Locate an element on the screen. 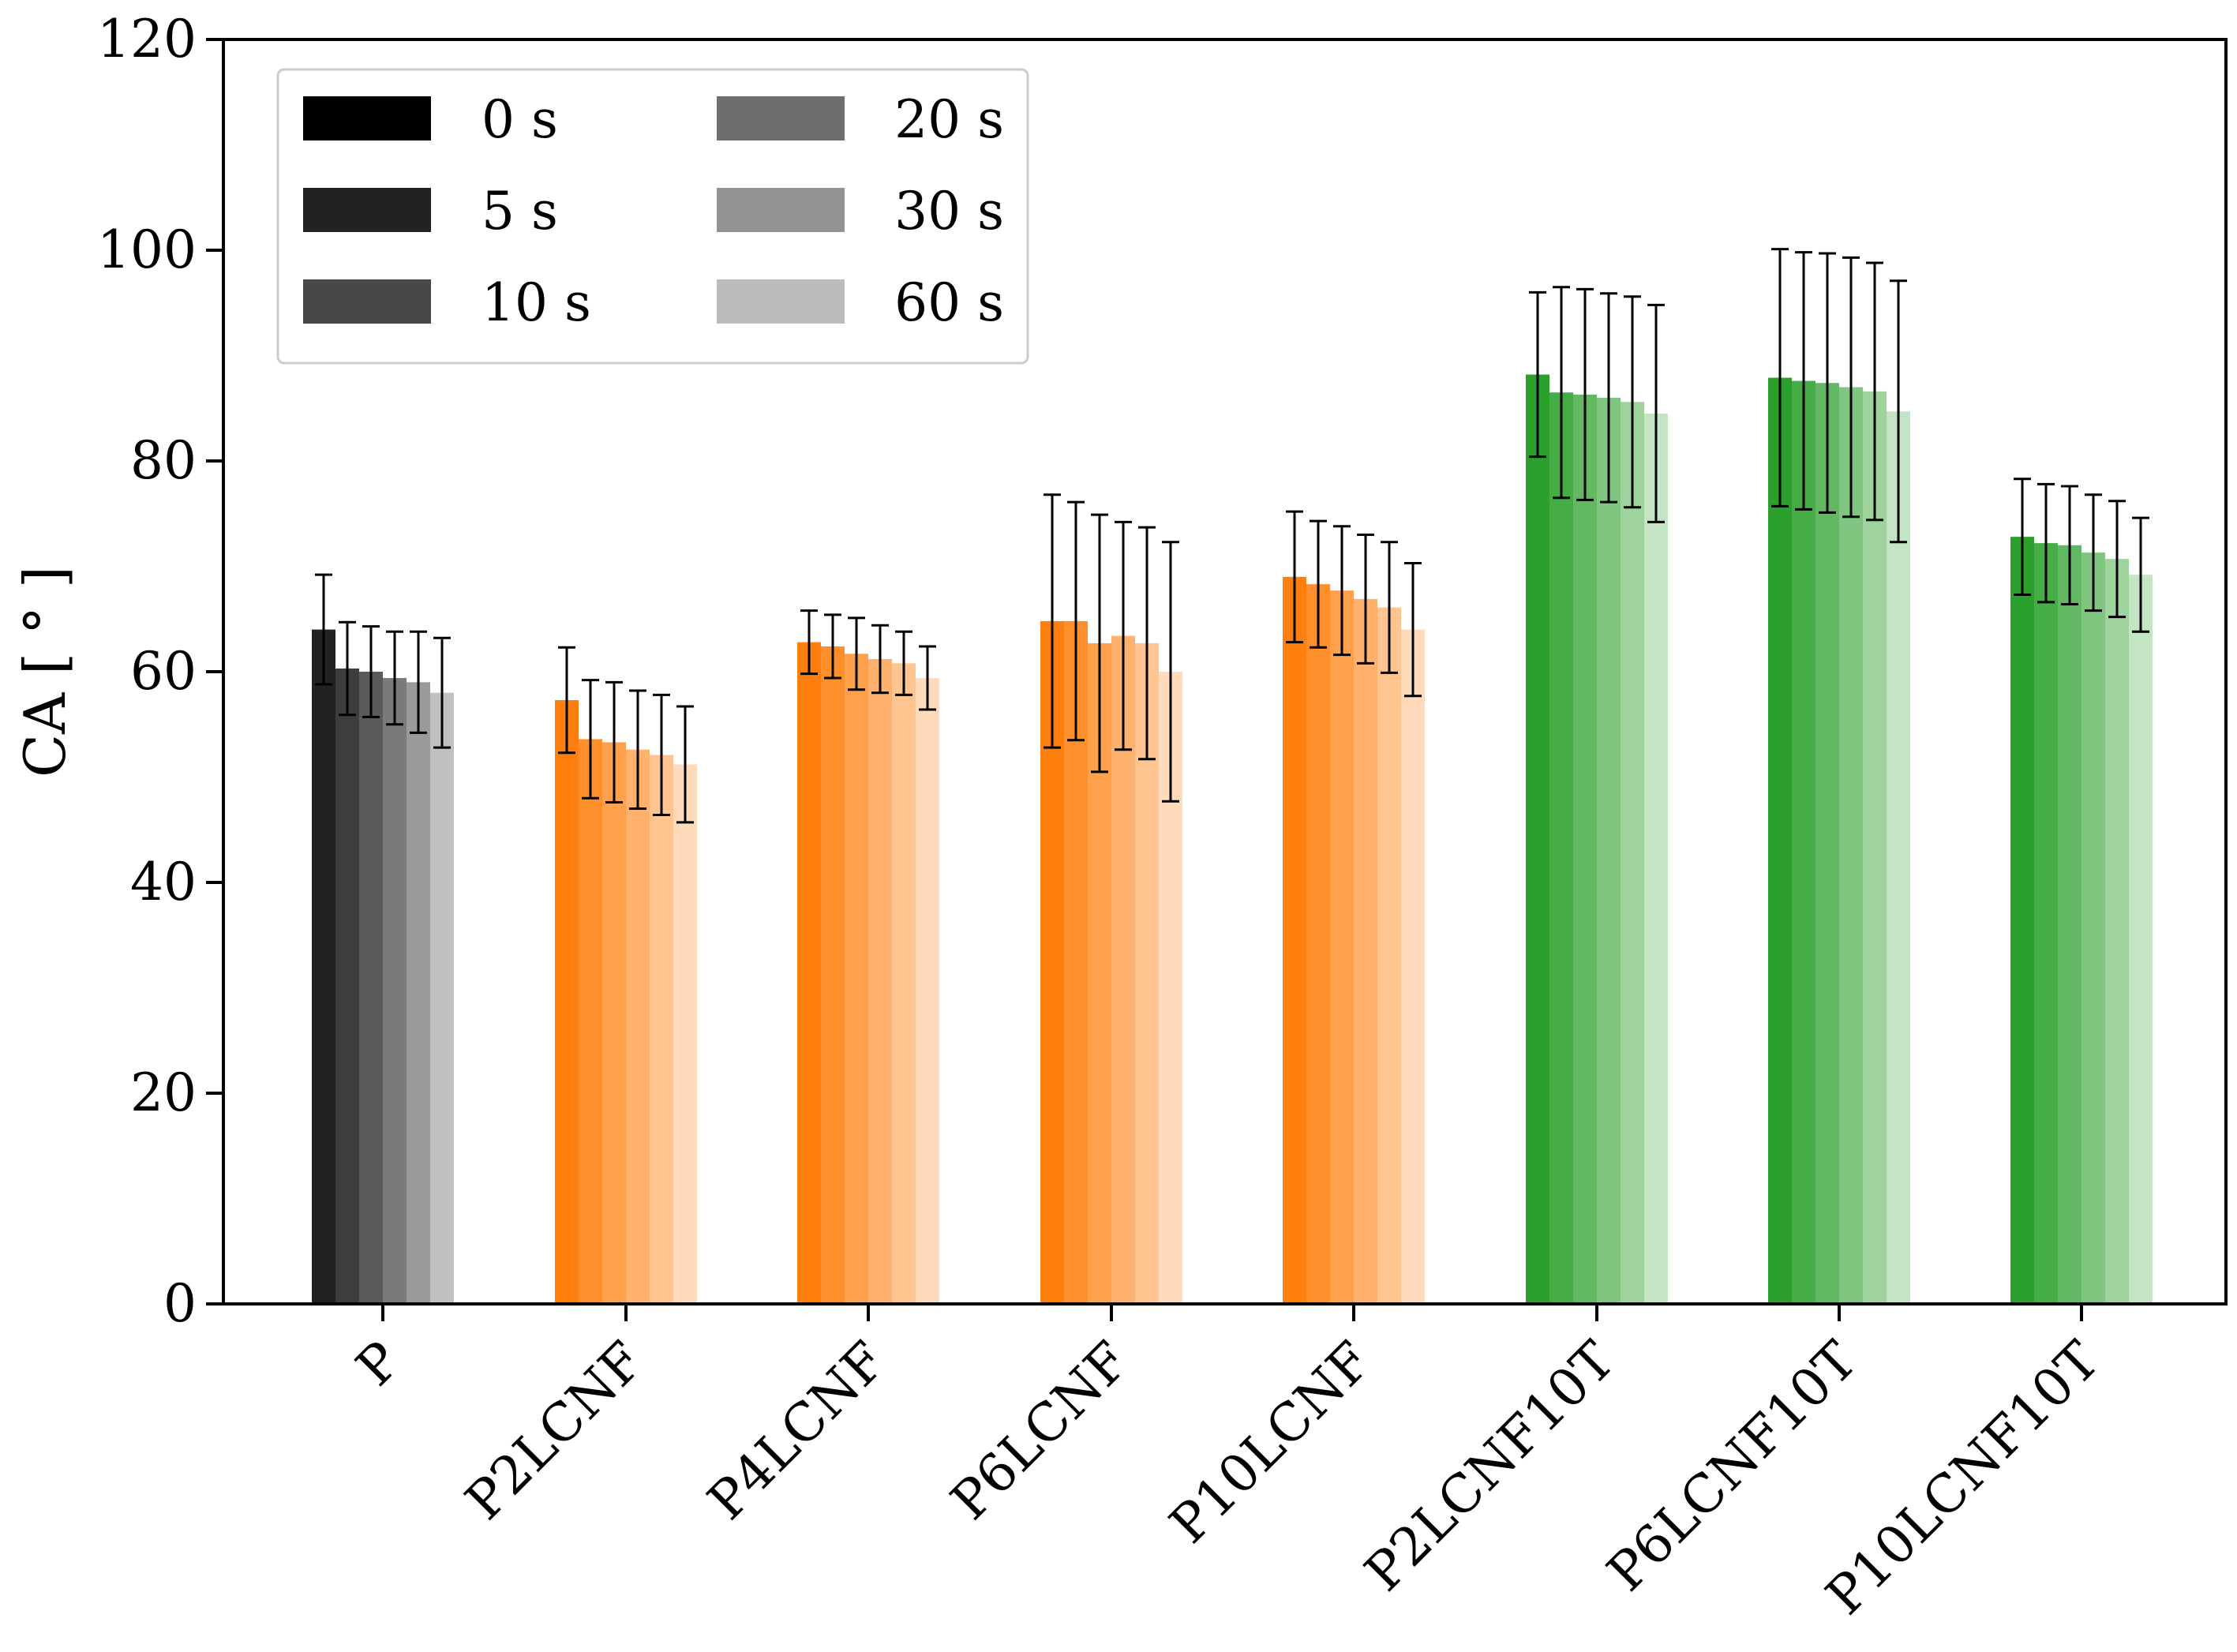 The width and height of the screenshot is (2237, 1652). legend-label: 30 s is located at coordinates (949, 211).